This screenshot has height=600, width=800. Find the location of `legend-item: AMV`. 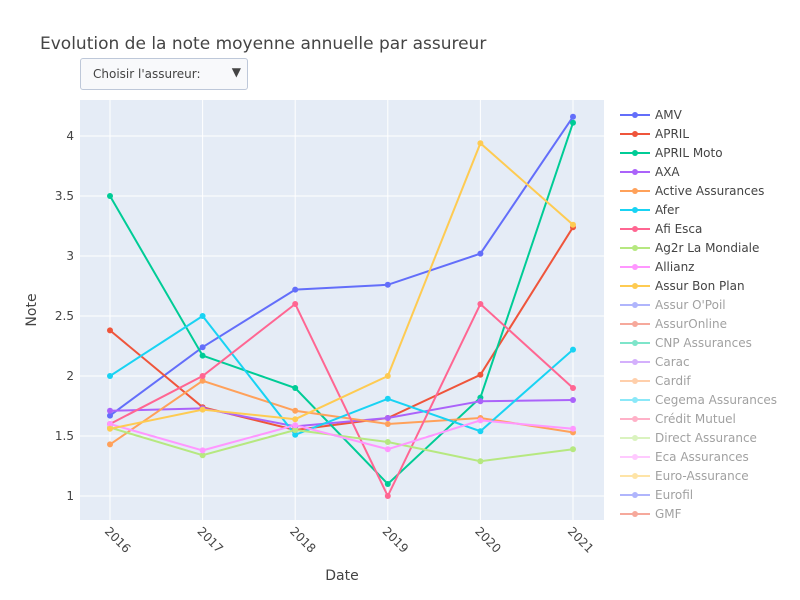

legend-item: AMV is located at coordinates (651, 115).